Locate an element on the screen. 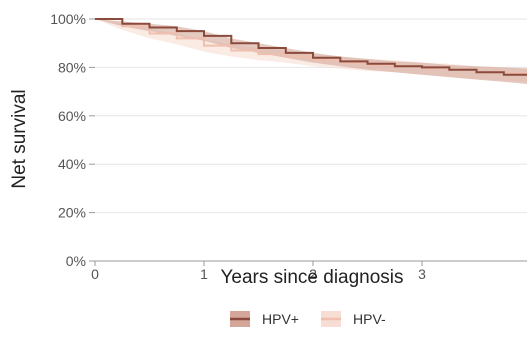 Image resolution: width=527 pixels, height=356 pixels. x-tick-label: 0 is located at coordinates (95, 274).